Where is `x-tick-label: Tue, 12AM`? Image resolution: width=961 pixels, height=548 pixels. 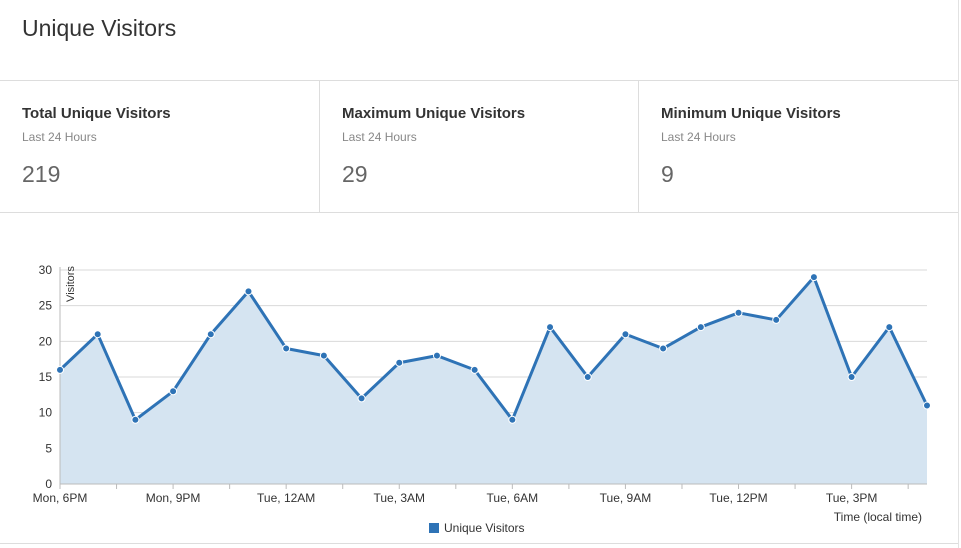
x-tick-label: Tue, 12AM is located at coordinates (286, 498).